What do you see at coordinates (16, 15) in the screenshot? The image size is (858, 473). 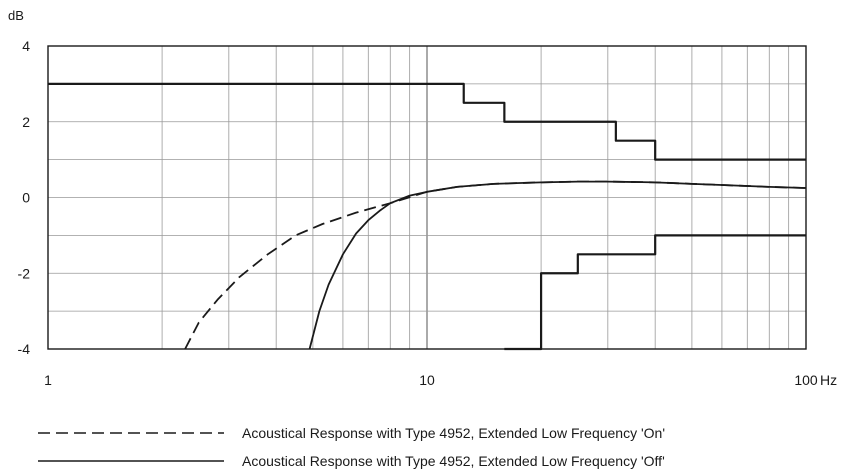 I see `y-axis-unit-label: dB` at bounding box center [16, 15].